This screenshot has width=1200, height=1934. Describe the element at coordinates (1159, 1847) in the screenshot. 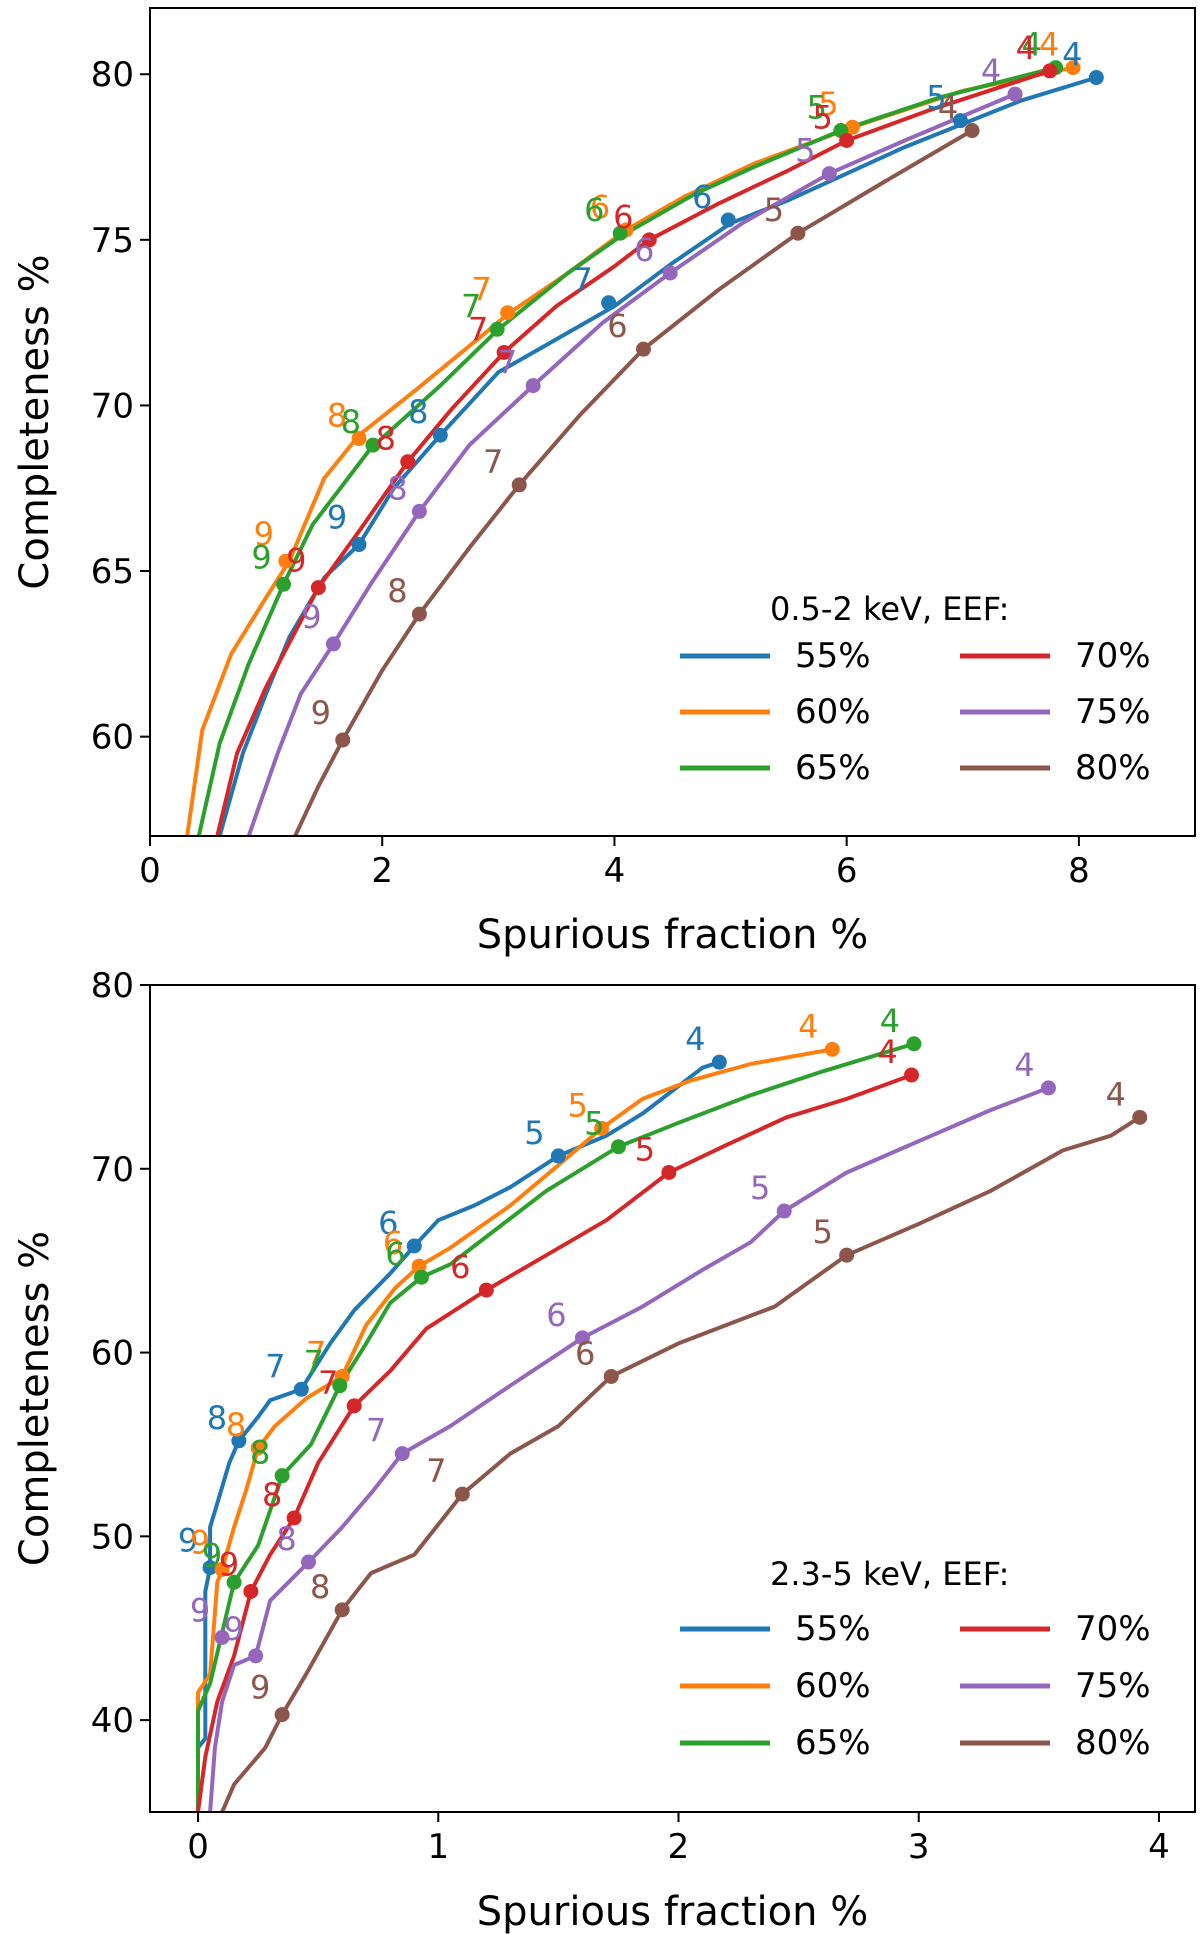

I see `x-tick-label: 4` at that location.